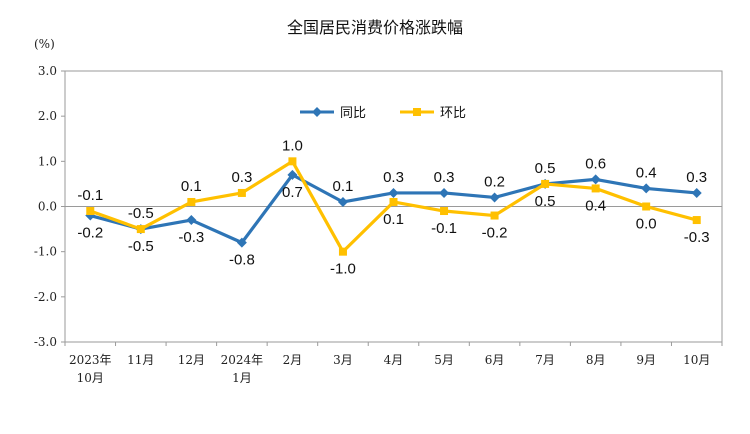  What do you see at coordinates (90, 360) in the screenshot?
I see `x-tick-label: 2023年` at bounding box center [90, 360].